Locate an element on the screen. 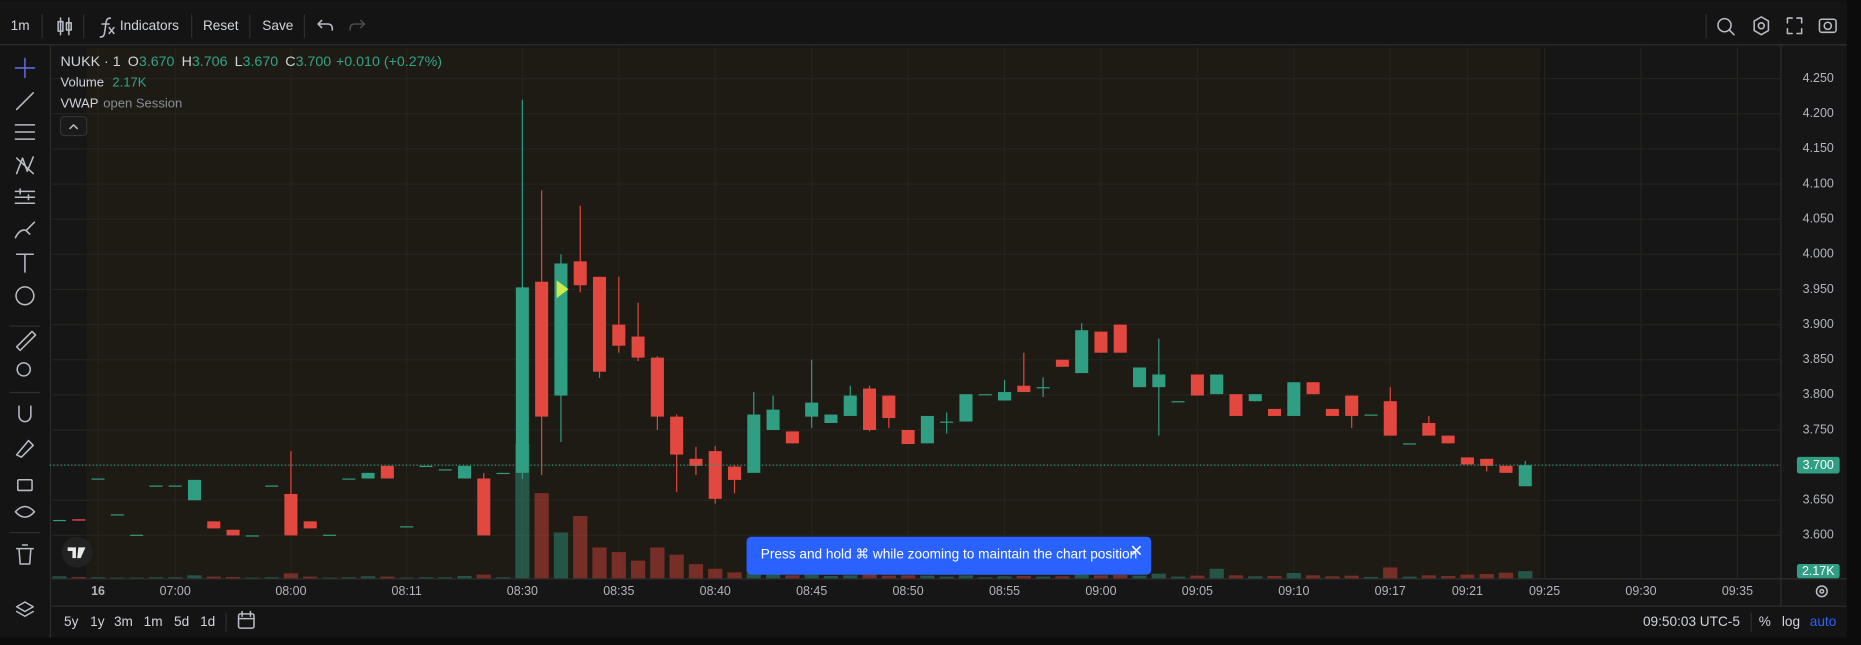  save-button: Save is located at coordinates (277, 25).